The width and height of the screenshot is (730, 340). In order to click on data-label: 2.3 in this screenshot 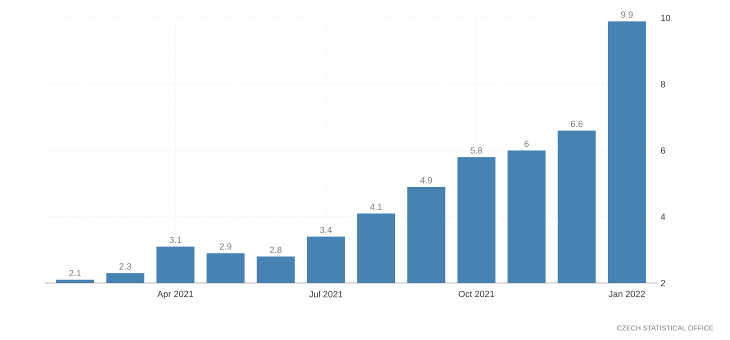, I will do `click(125, 266)`.